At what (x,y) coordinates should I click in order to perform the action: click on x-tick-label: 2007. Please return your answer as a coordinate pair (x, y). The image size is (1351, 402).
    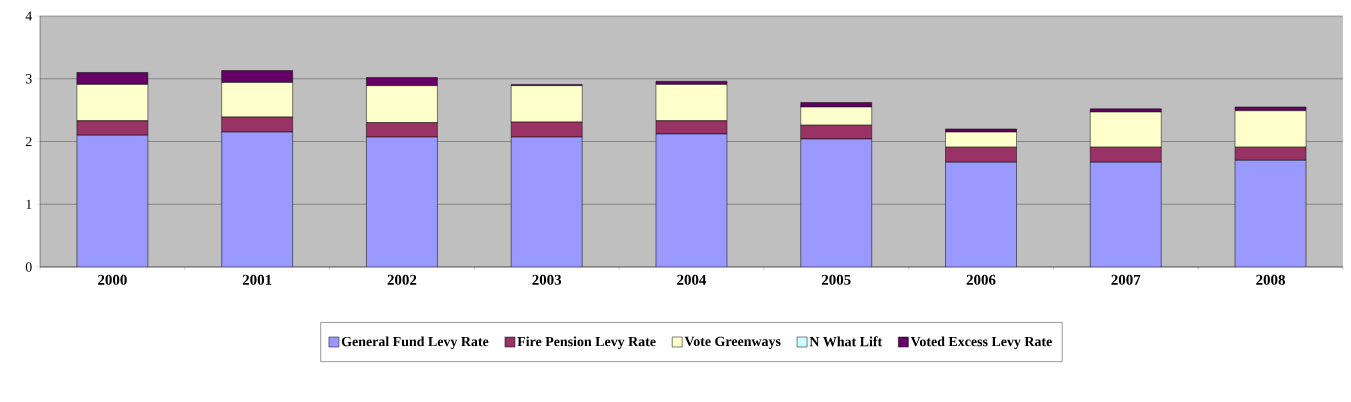
    Looking at the image, I should click on (1126, 279).